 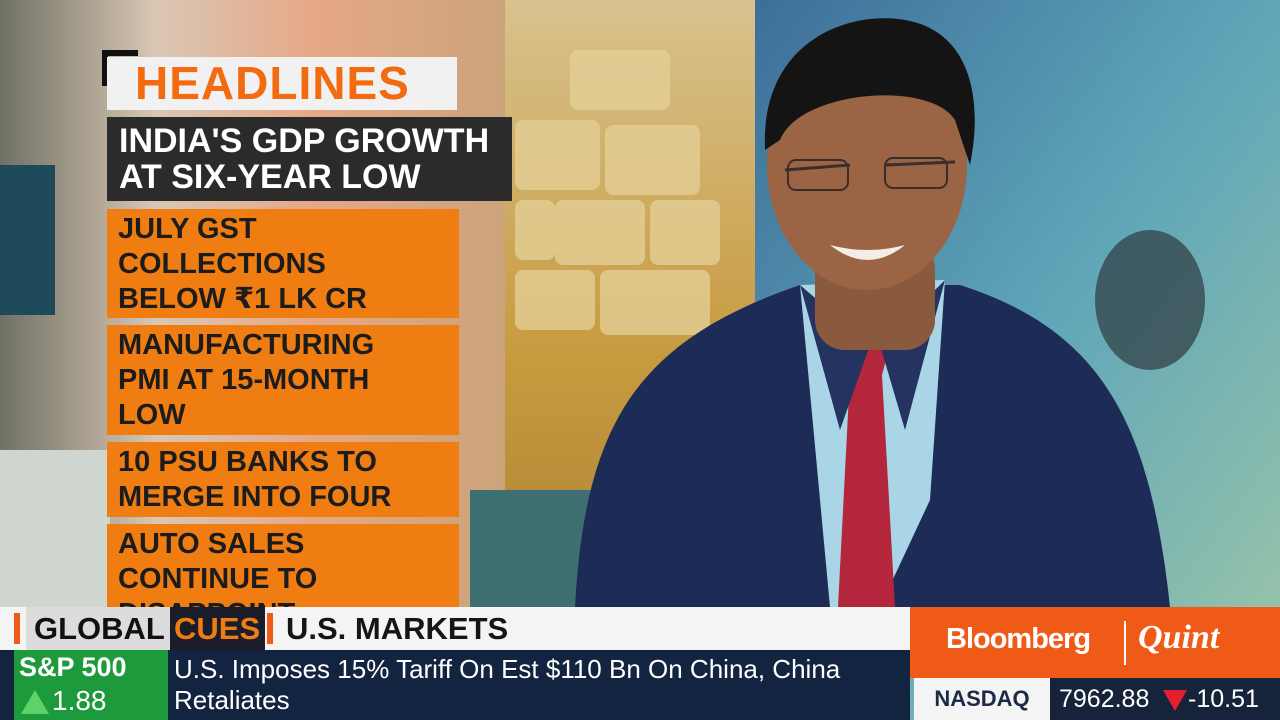 I want to click on lead-headline: INDIA'S GDP GROWTH AT SIX-YEAR LOW, so click(x=309, y=159).